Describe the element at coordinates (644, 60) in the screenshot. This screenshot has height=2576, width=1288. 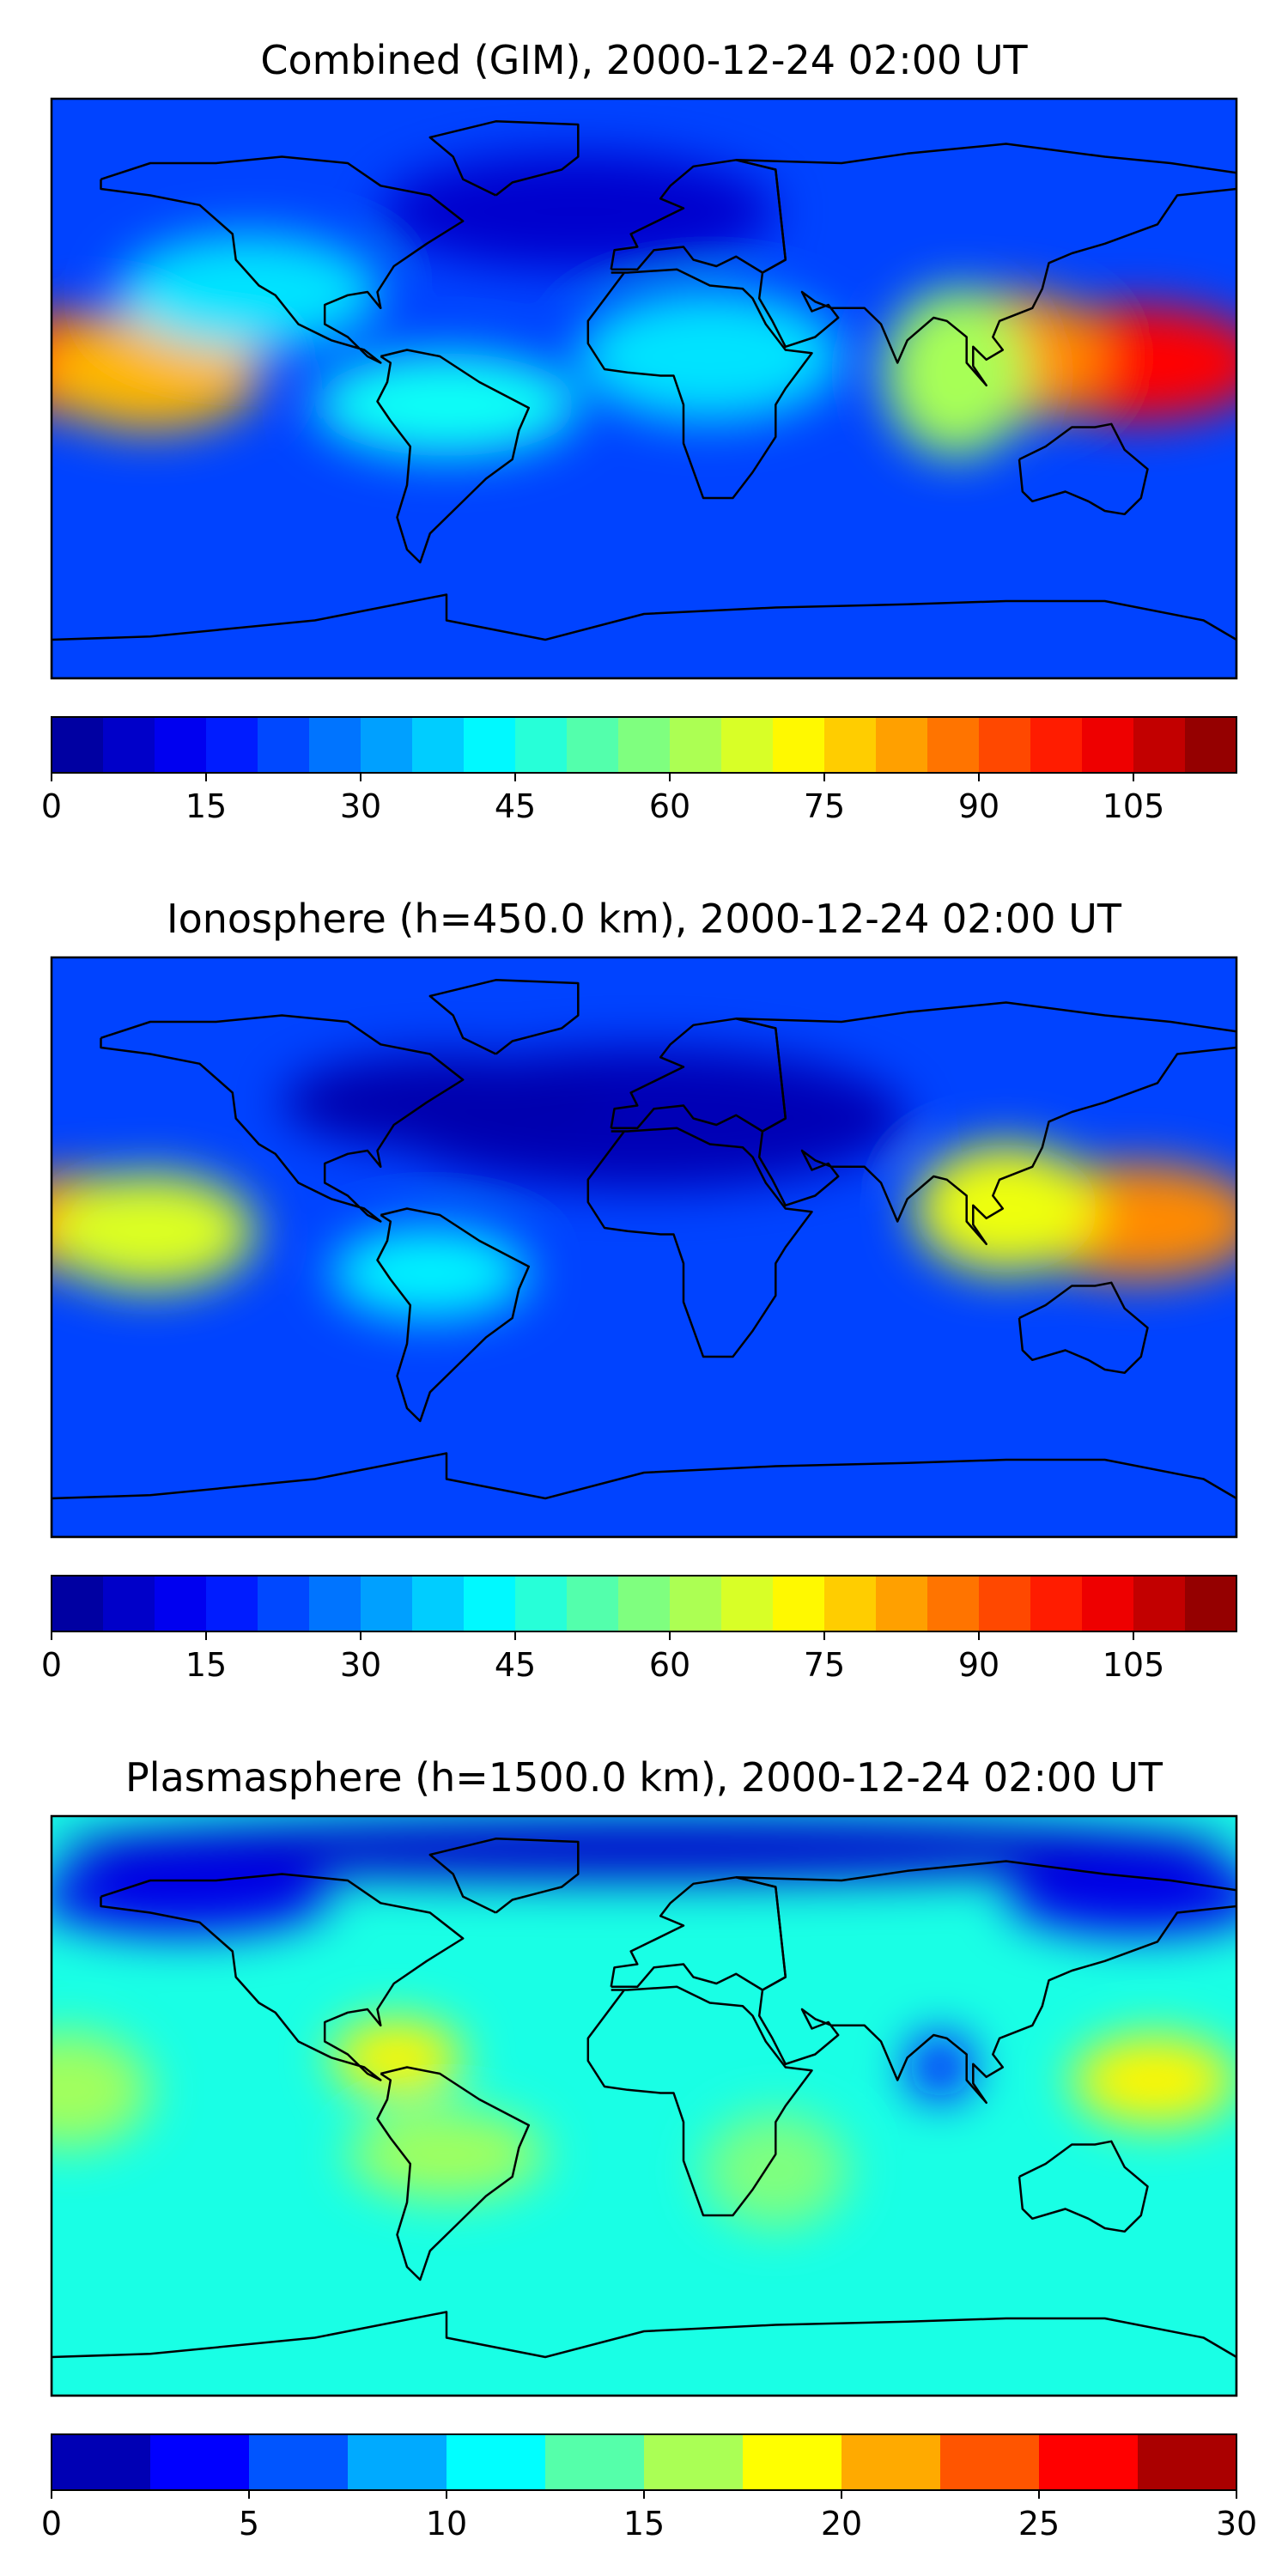
I see `panel-title: Combined (GIM), 2000-12-24 02:00 UT` at that location.